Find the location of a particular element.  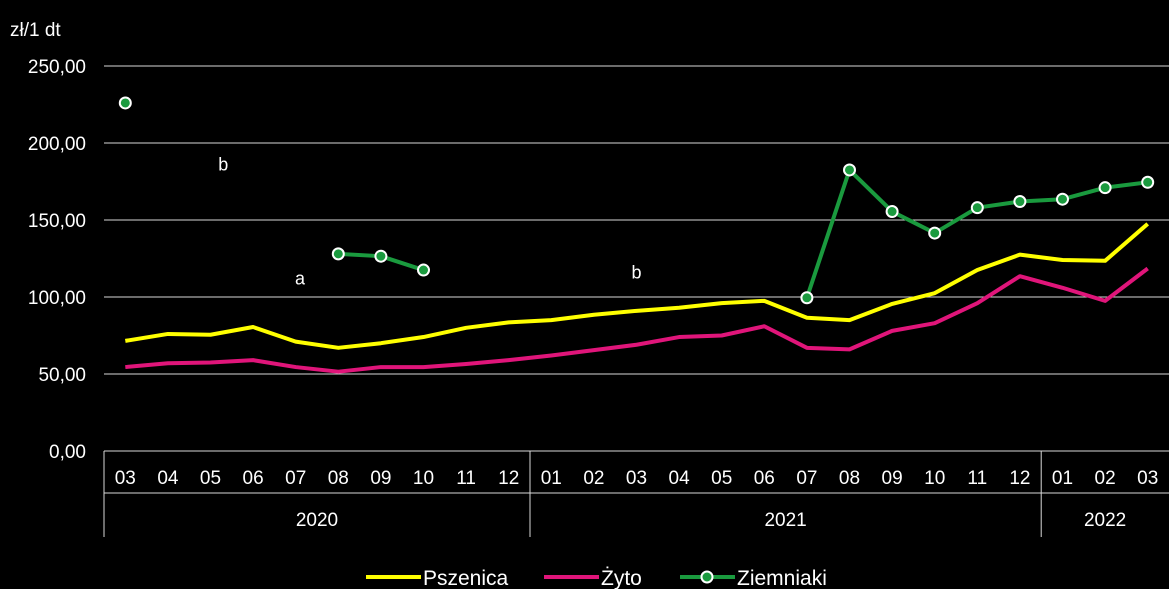

legend: Pszenica Żyto Ziemniaki is located at coordinates (596, 578).